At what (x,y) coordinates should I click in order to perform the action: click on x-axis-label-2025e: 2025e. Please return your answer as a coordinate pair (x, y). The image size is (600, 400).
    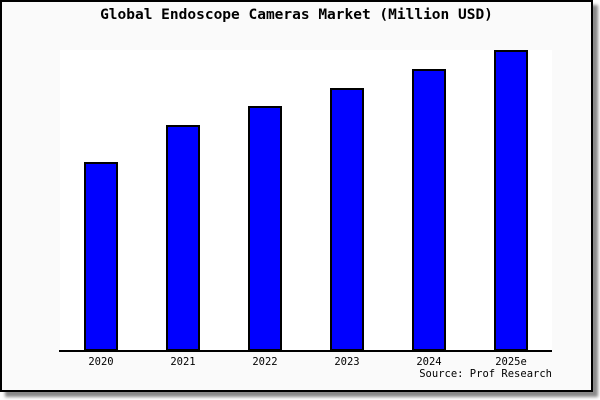
    Looking at the image, I should click on (511, 362).